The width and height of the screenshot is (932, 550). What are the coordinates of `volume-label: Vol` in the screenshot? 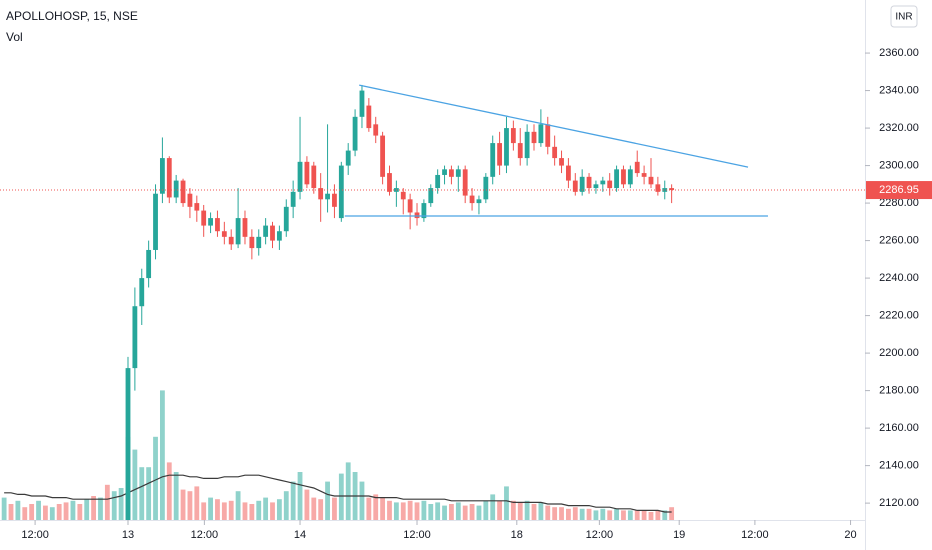 It's located at (14, 37).